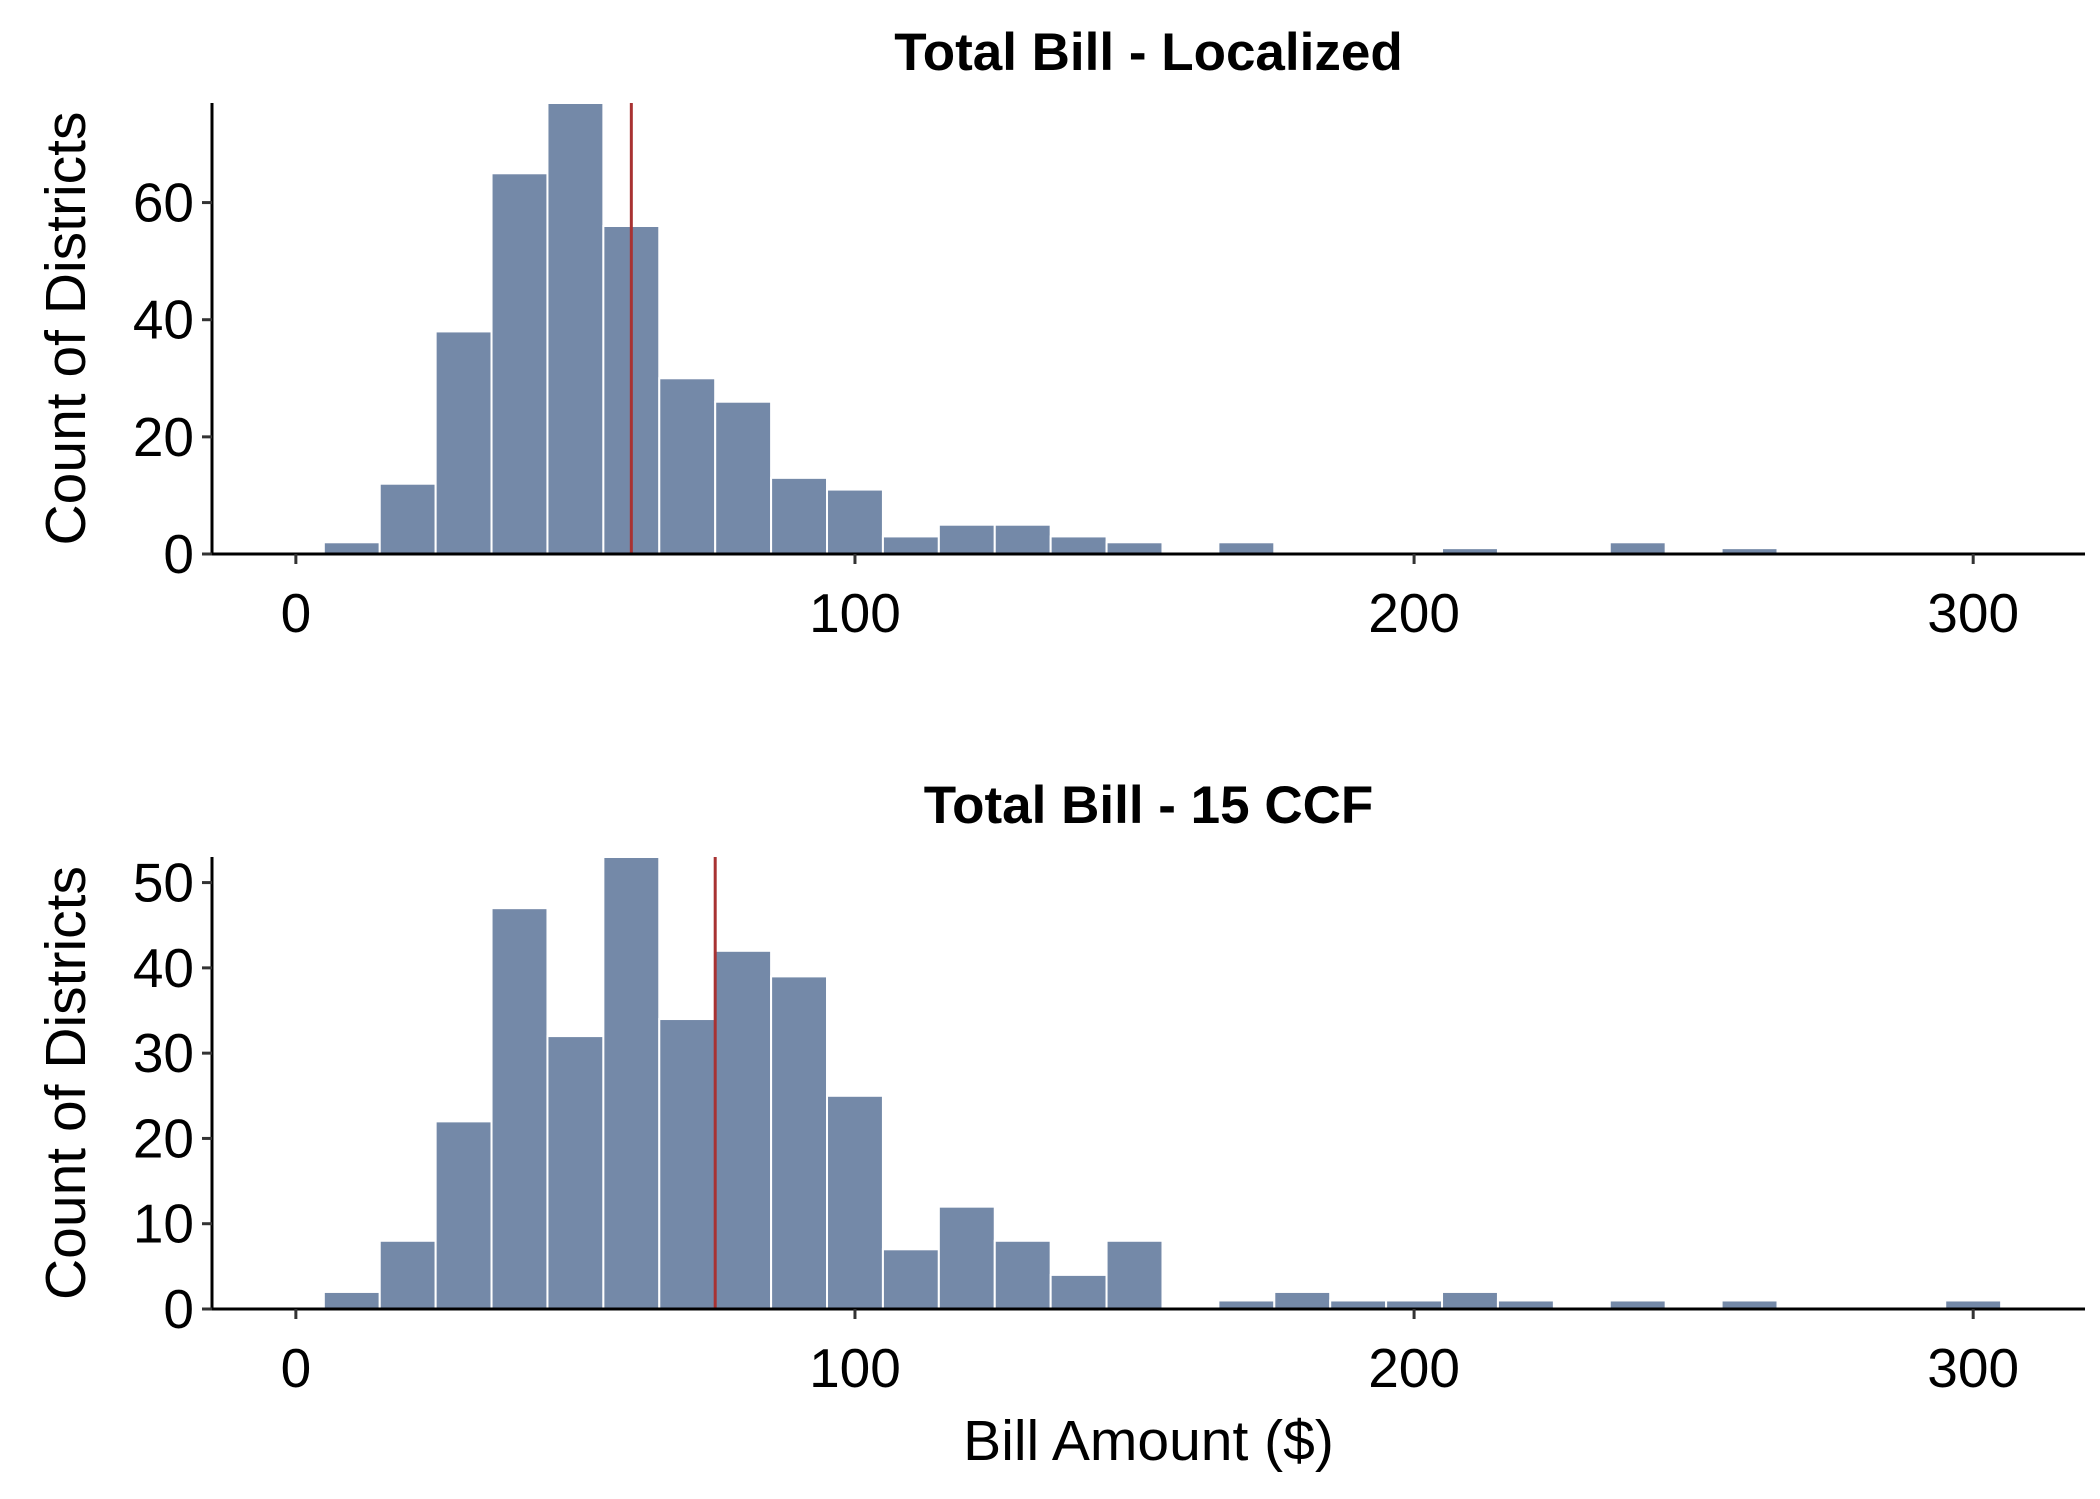 The width and height of the screenshot is (2100, 1499). I want to click on chart-title: Total Bill - 15 CCF, so click(1149, 805).